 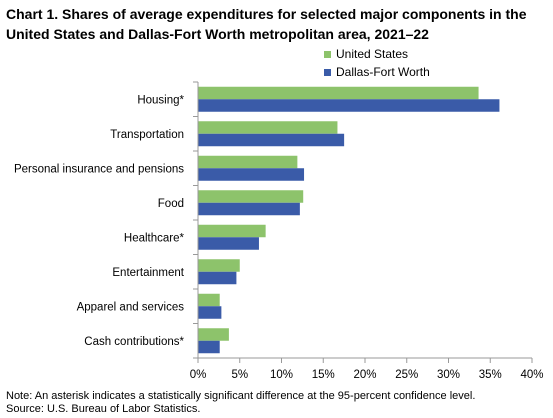 I want to click on bar-united-states-personal-insurance-and-pensions, so click(x=248, y=162).